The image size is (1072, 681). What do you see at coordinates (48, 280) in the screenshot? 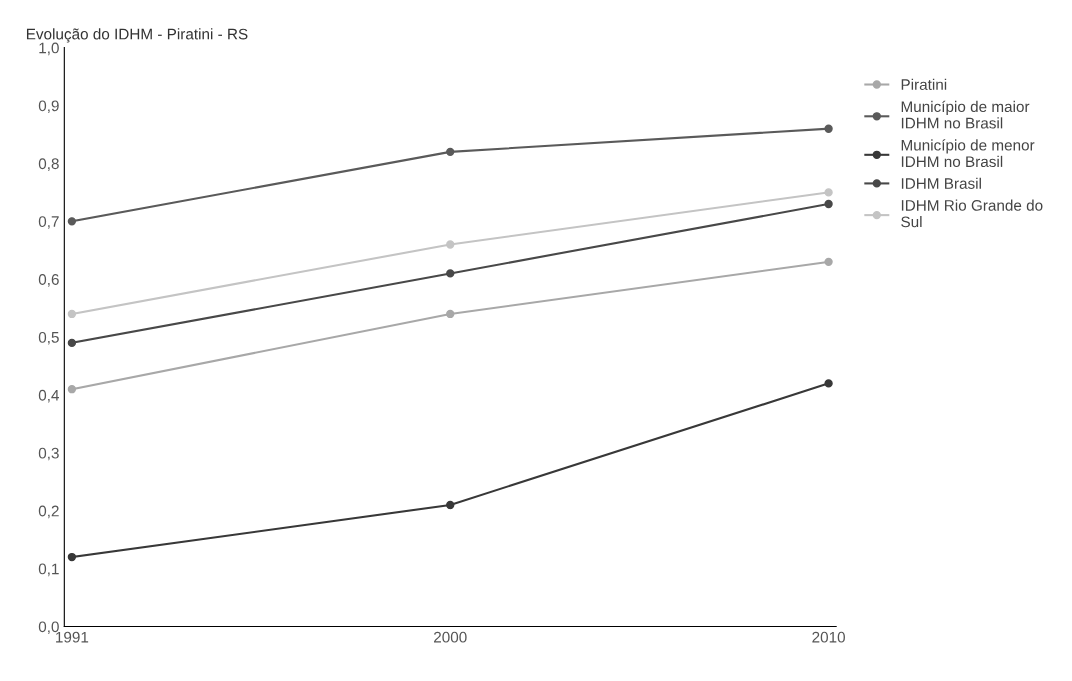
I see `y-tick-label: 0,6` at bounding box center [48, 280].